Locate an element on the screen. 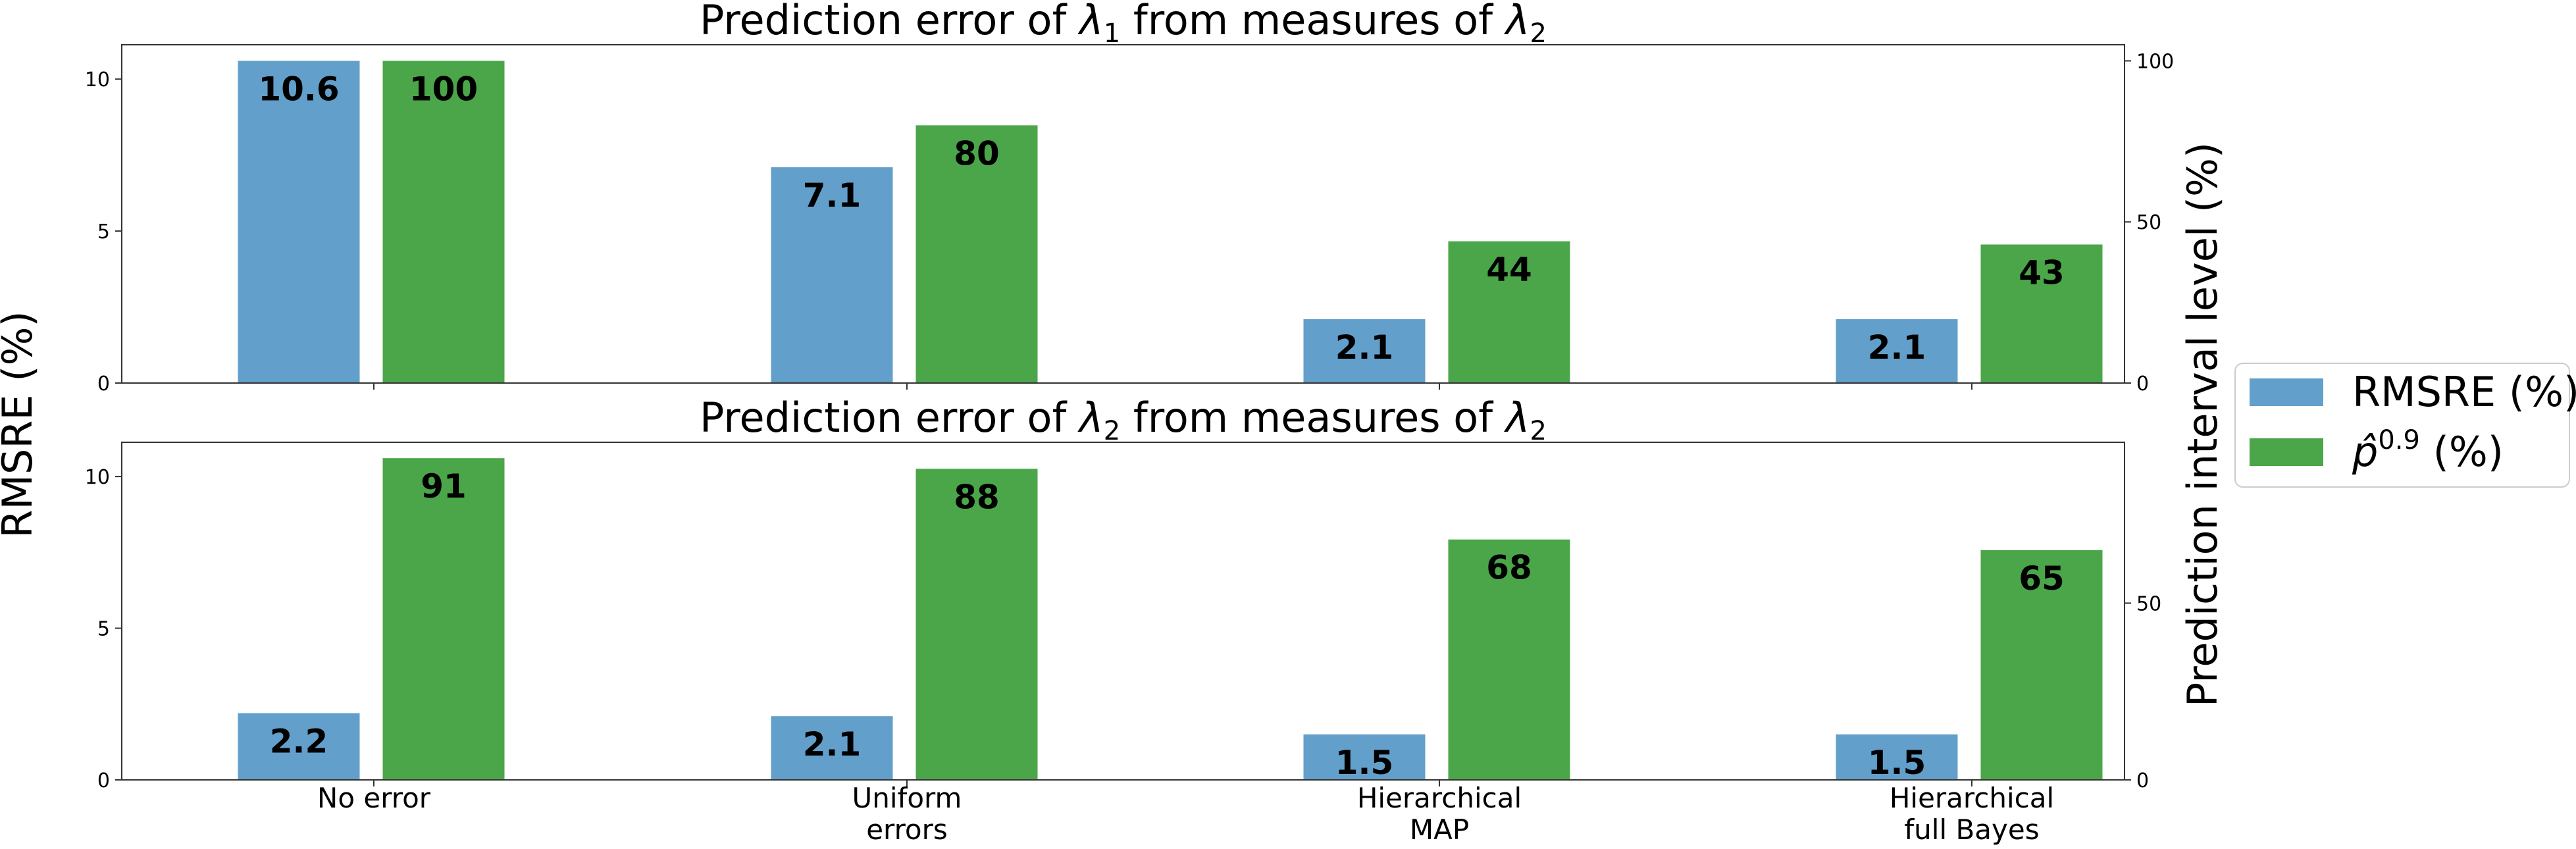 The height and width of the screenshot is (849, 2576). x-tick-label-line: Uniform is located at coordinates (907, 798).